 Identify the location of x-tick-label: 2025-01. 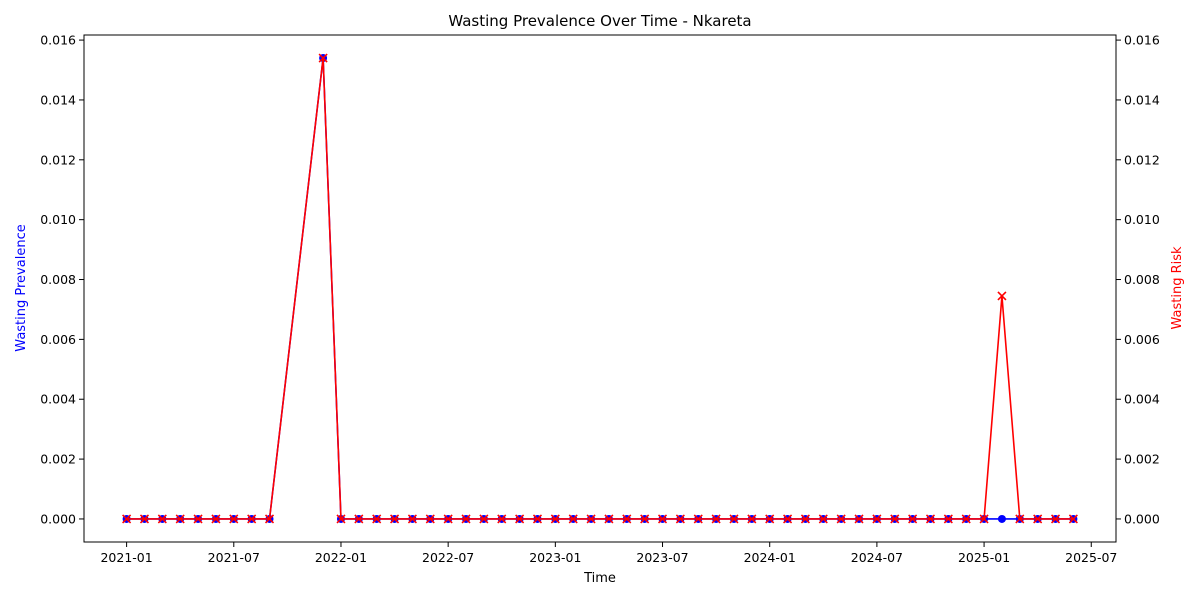
(984, 557).